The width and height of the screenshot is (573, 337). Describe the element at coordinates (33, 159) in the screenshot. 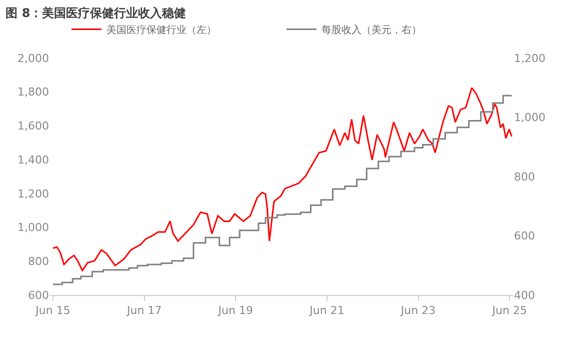

I see `y-tick-label: 1,400` at that location.